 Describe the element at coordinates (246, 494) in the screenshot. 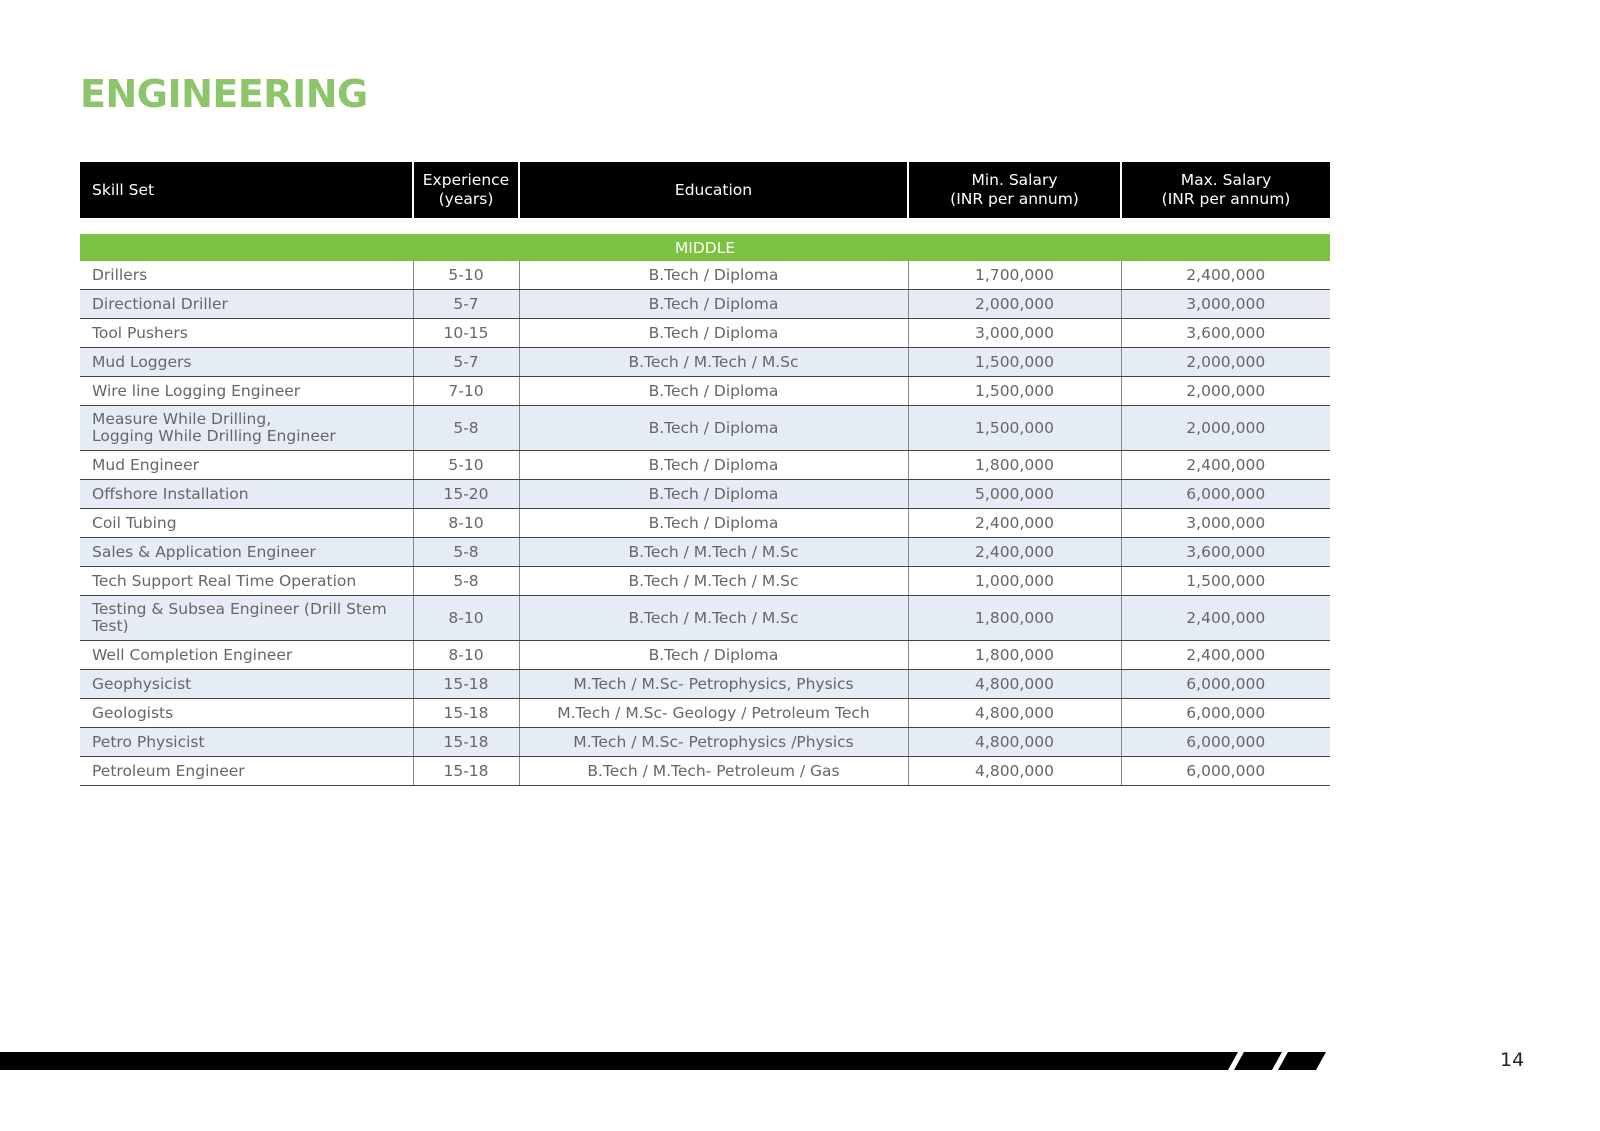

I see `table-cell: Offshore Installation` at that location.